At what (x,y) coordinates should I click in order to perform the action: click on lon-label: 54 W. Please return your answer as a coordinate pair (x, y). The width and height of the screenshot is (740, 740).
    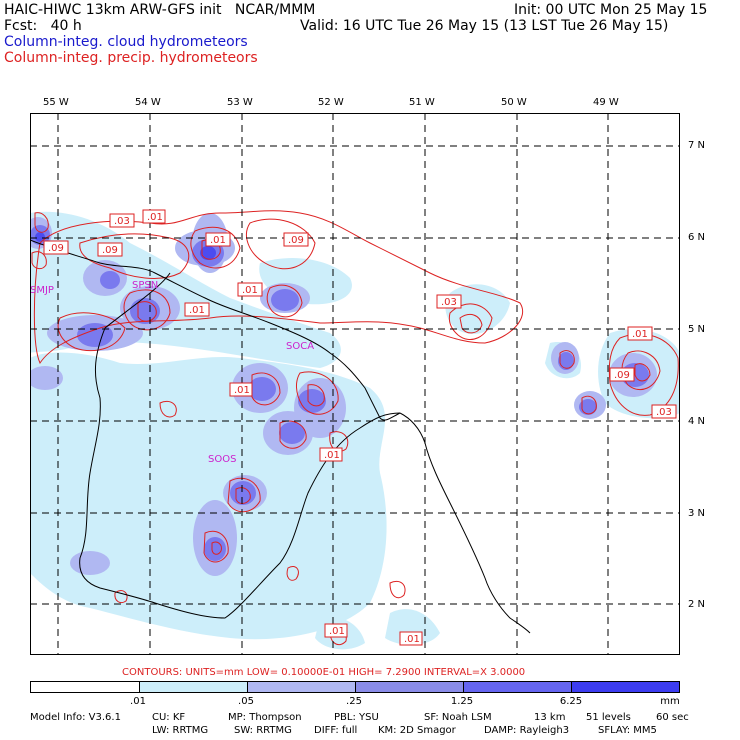
    Looking at the image, I should click on (148, 102).